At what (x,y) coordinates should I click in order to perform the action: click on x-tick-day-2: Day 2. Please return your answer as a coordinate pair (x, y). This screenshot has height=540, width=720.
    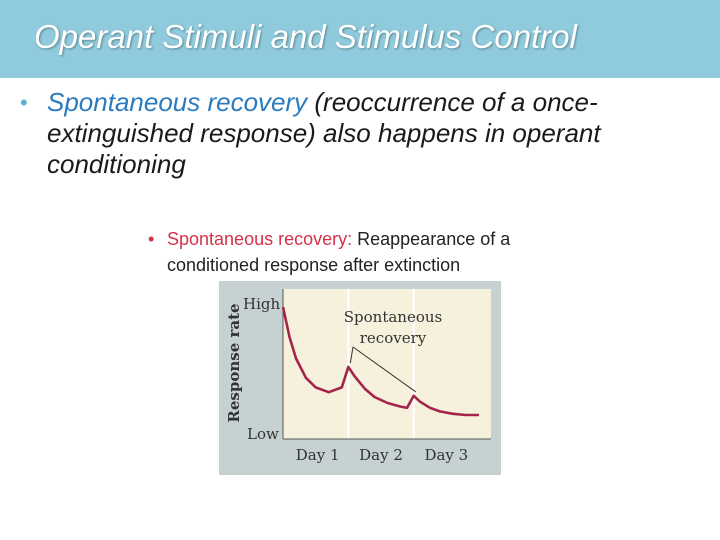
    Looking at the image, I should click on (381, 455).